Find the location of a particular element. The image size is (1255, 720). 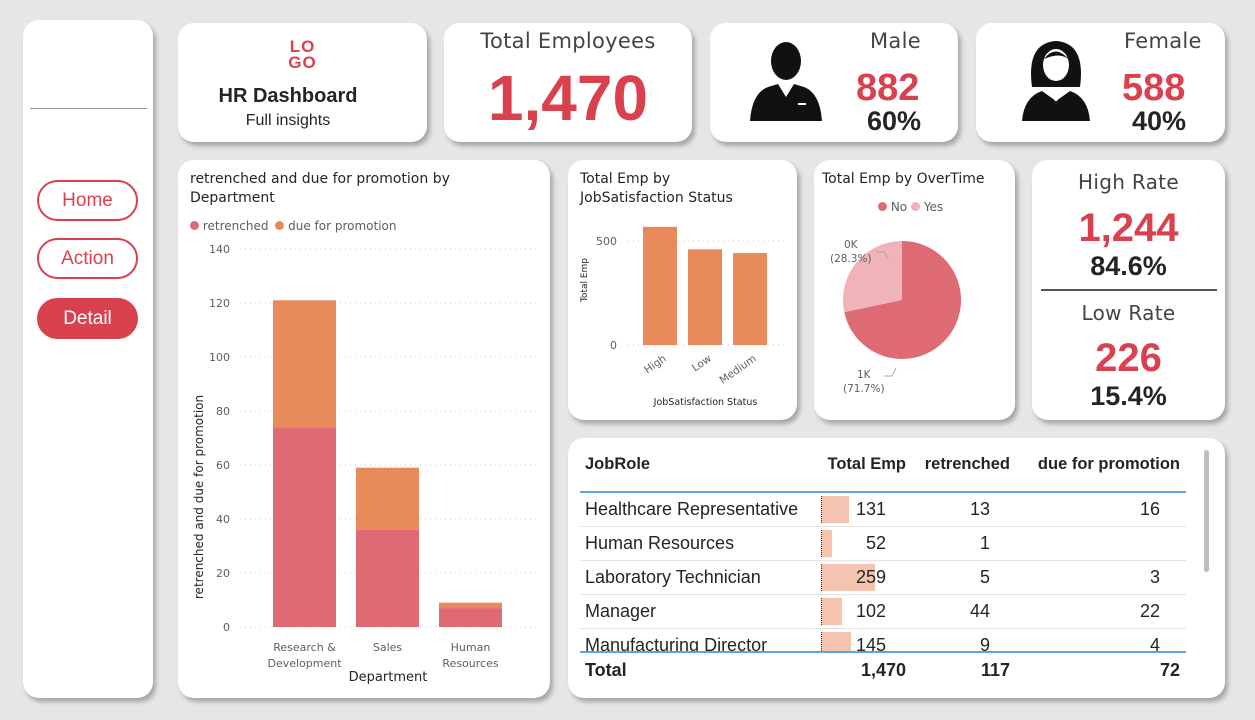

cell-retrenched: 44 is located at coordinates (979, 611).